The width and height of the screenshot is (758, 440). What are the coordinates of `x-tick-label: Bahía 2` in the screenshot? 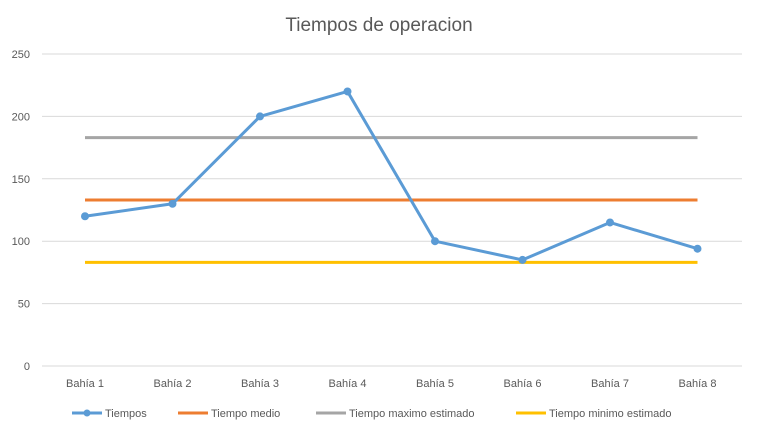 It's located at (173, 384).